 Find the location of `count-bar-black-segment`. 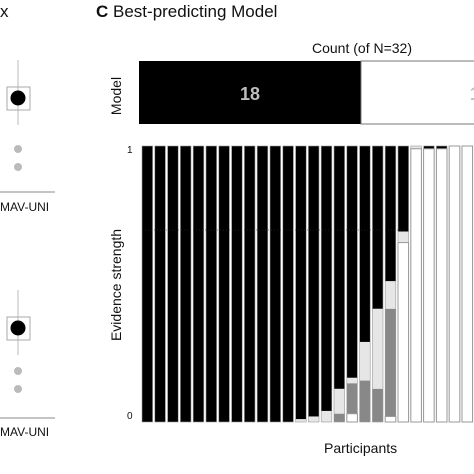

count-bar-black-segment is located at coordinates (250, 92).